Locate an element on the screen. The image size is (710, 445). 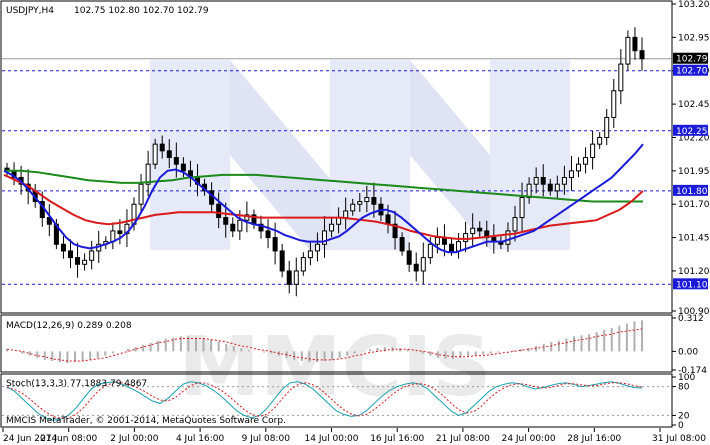
macd-signal-line is located at coordinates (324, 345).